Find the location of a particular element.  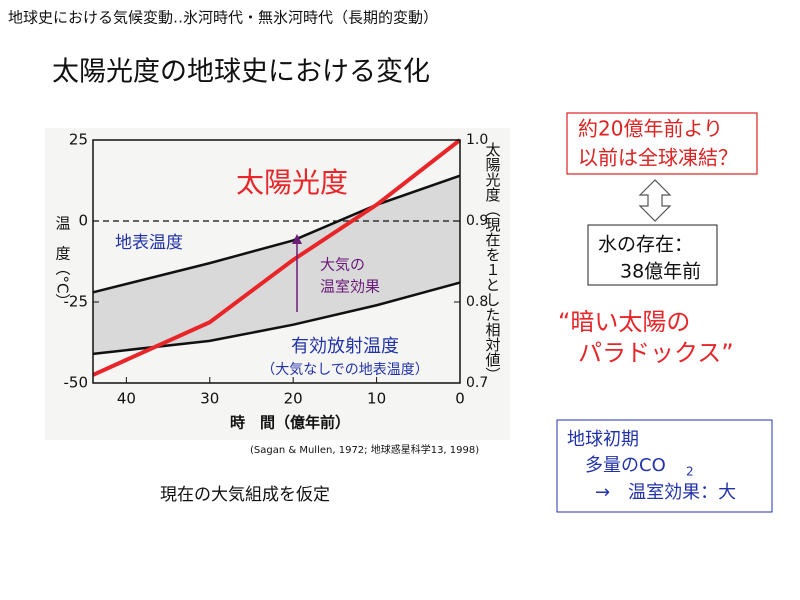

x-tick-label: 30 is located at coordinates (209, 399).